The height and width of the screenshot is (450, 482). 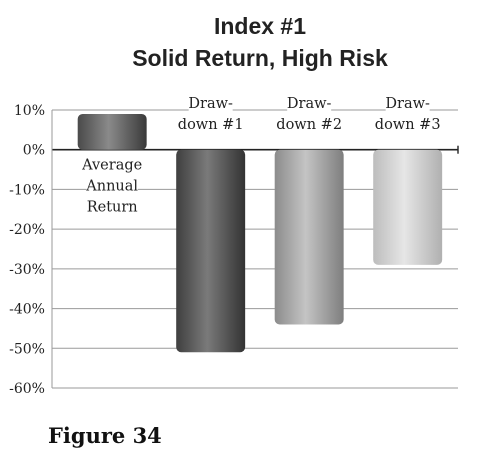 I want to click on y-tick-label: -50%, so click(x=27, y=349).